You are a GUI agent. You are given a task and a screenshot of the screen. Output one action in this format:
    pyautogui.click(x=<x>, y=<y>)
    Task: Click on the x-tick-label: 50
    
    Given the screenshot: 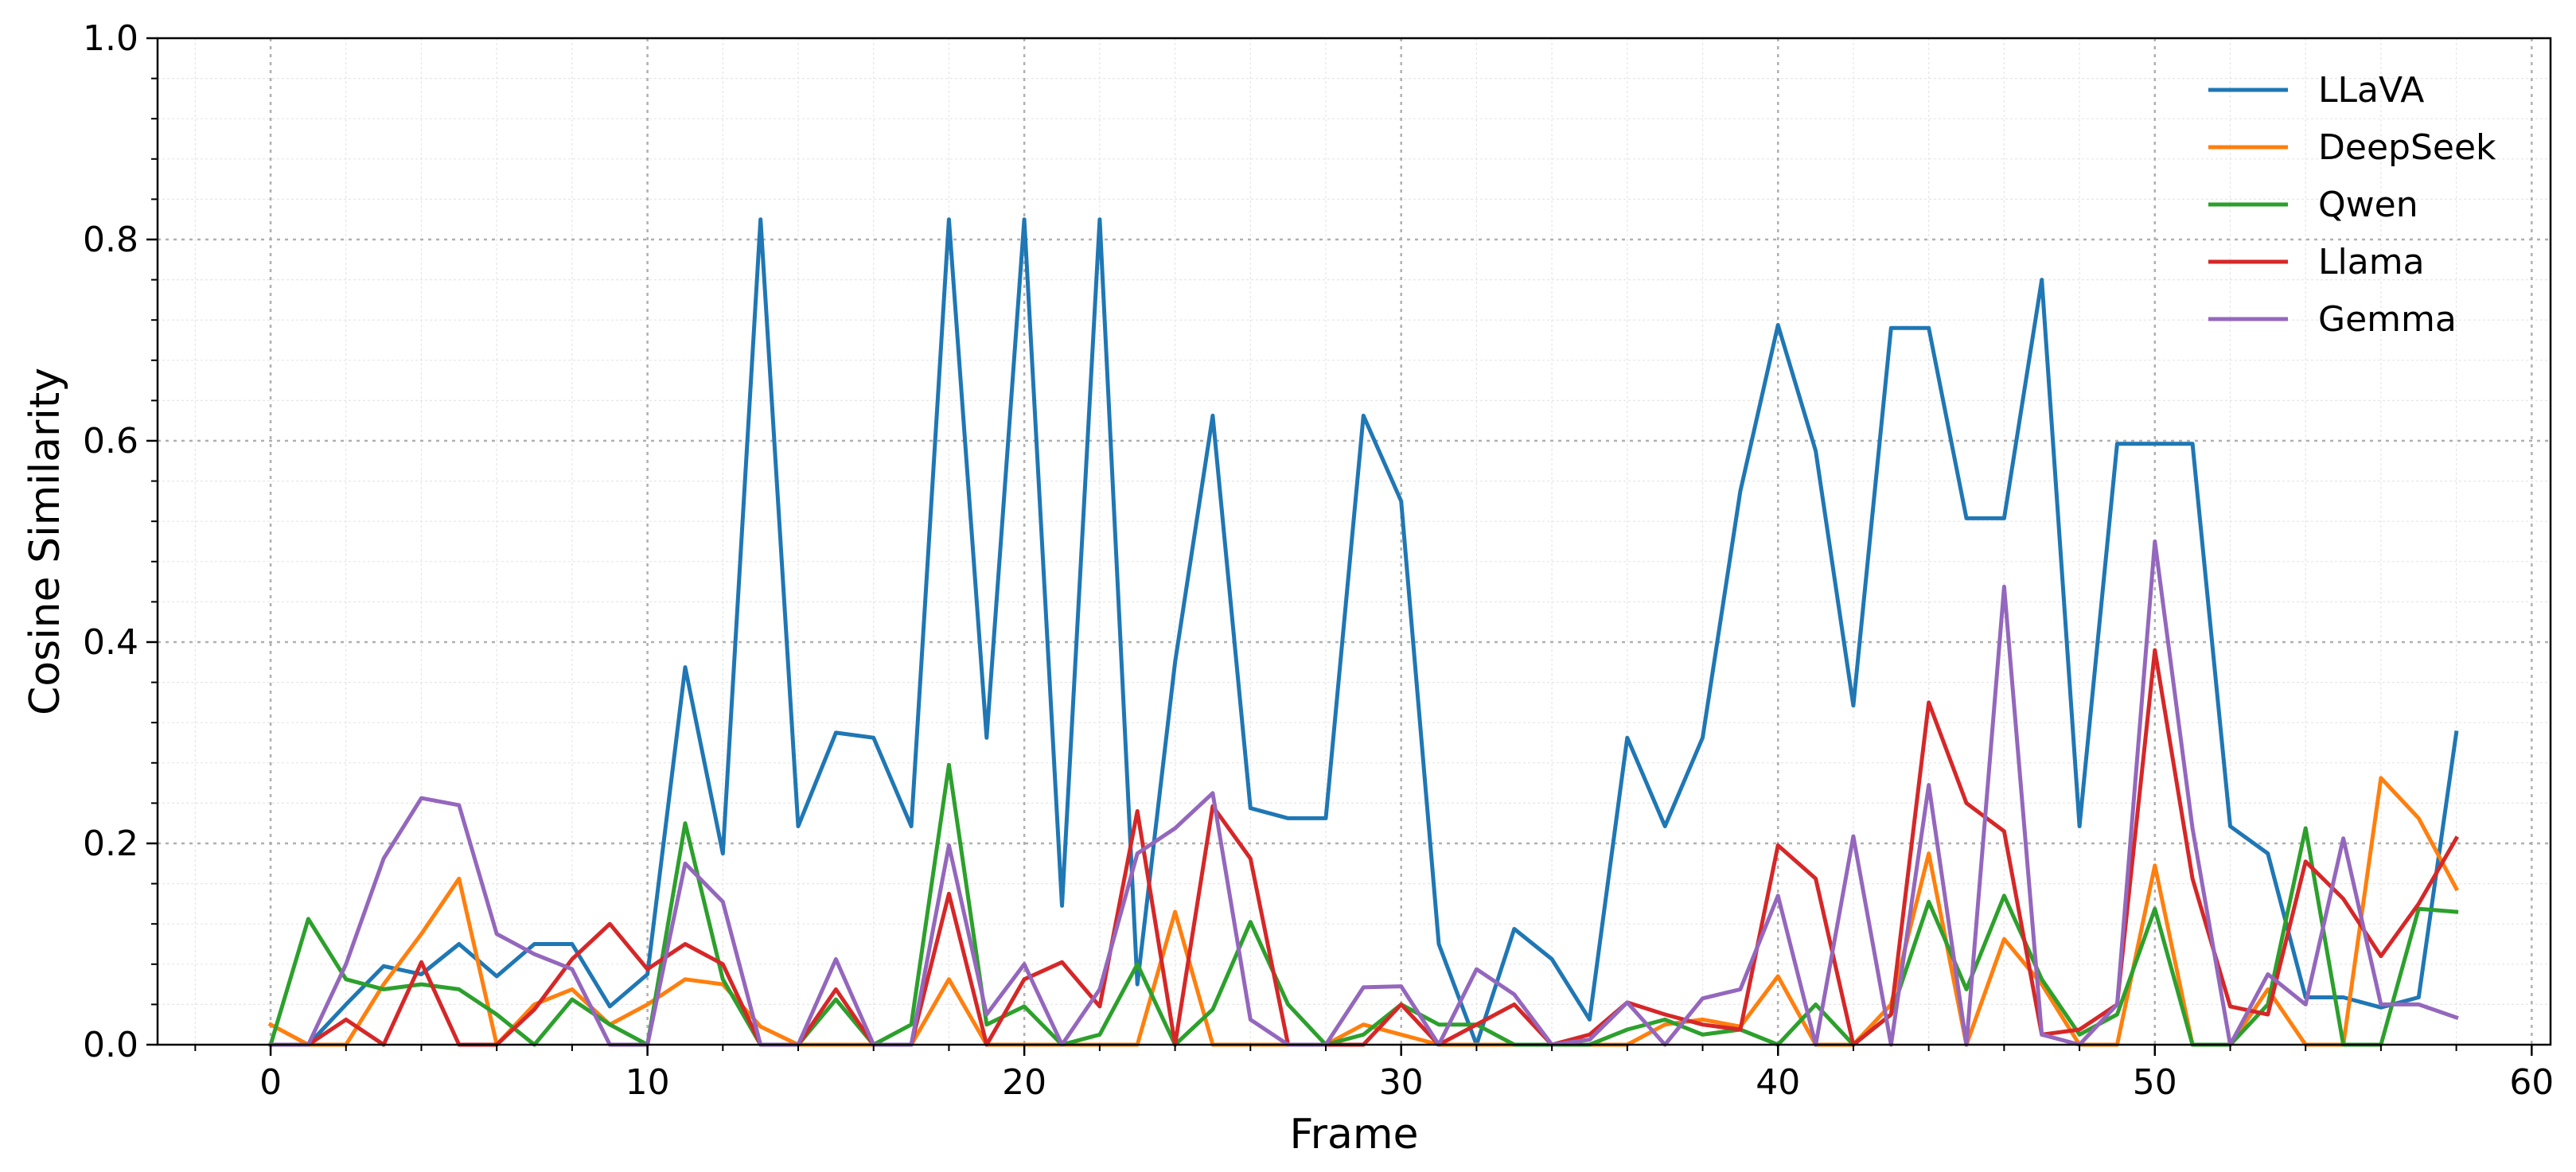 What is the action you would take?
    pyautogui.click(x=2155, y=1083)
    